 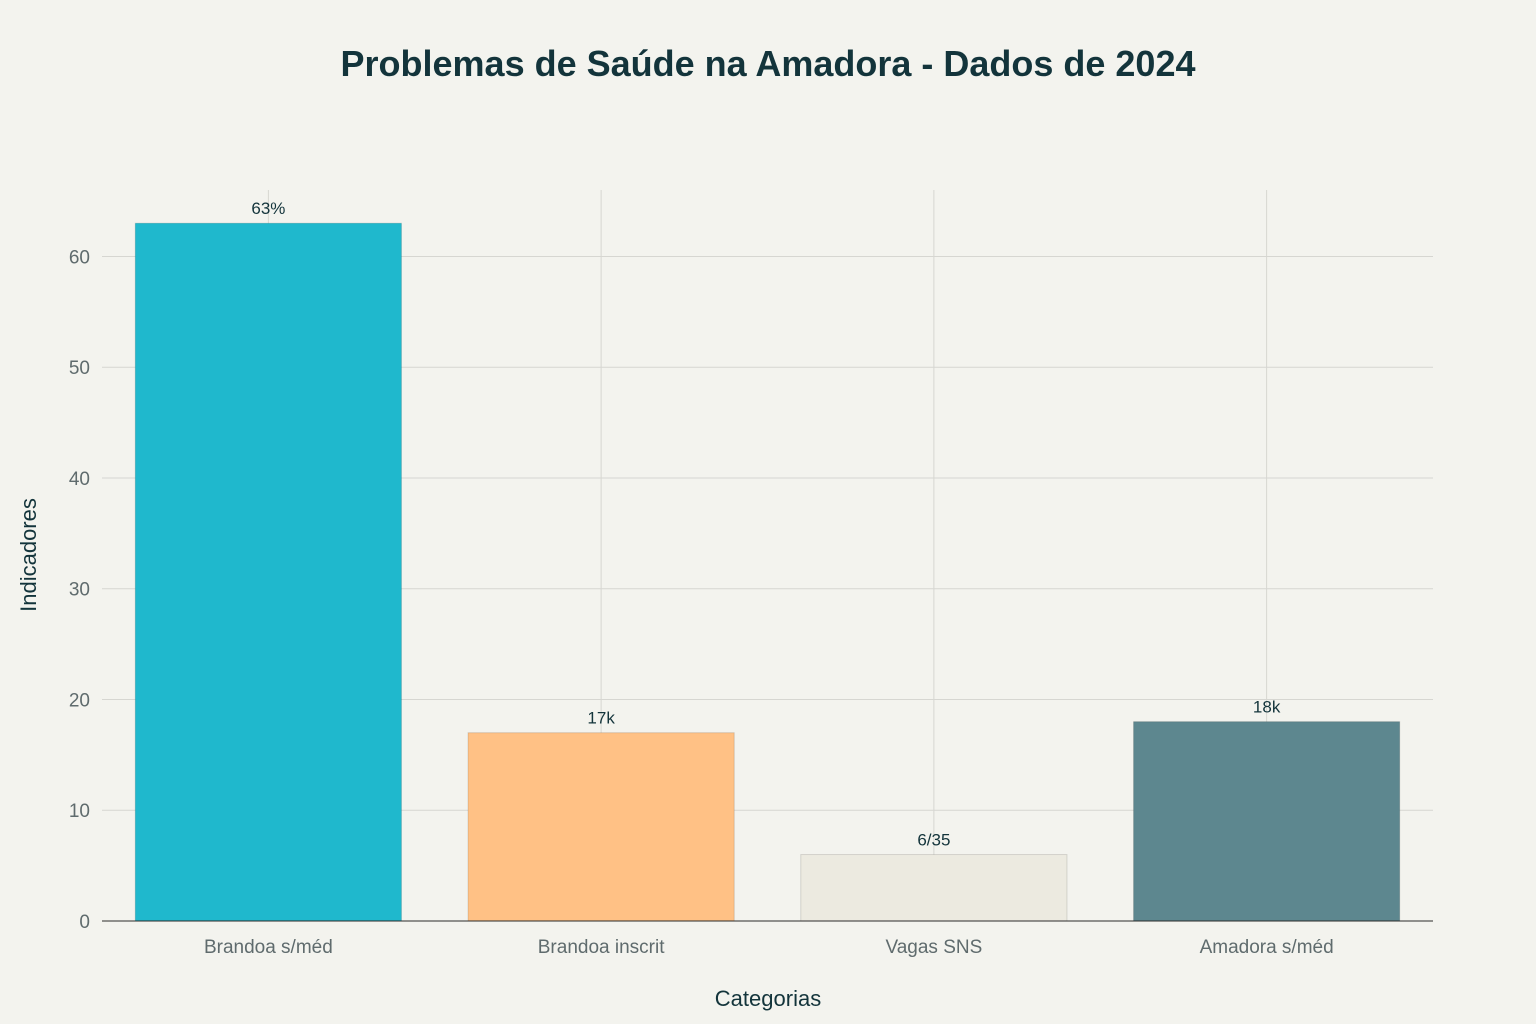 I want to click on y-tick-label: 20, so click(x=79, y=700).